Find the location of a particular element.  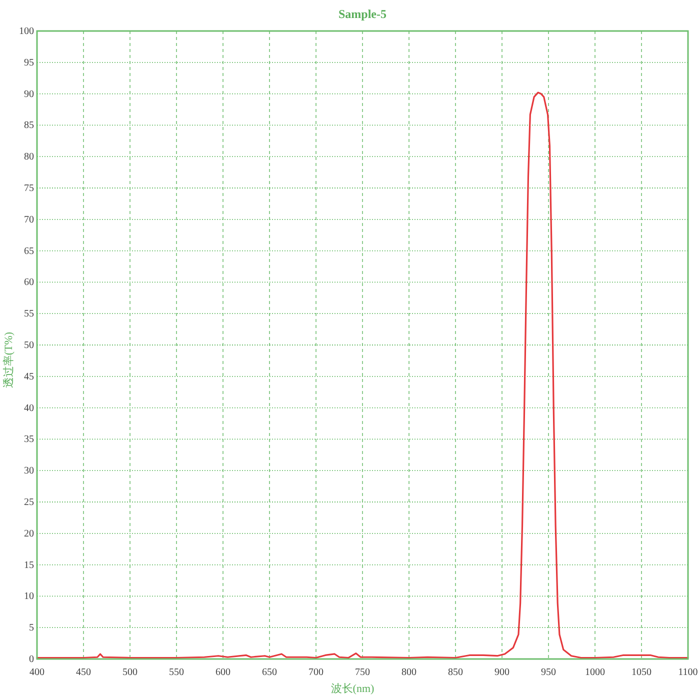

x-tick-label: 900 is located at coordinates (502, 672).